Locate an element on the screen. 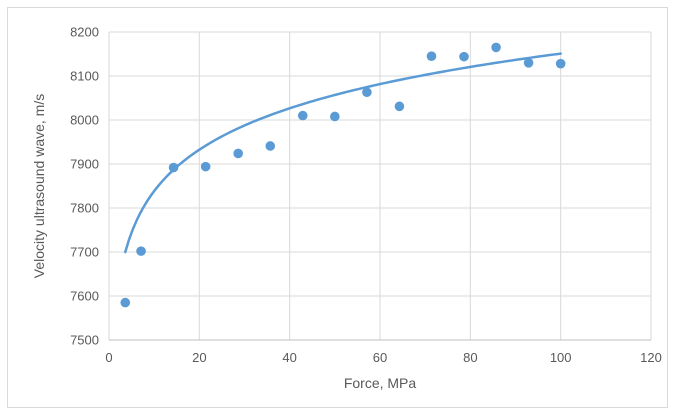  x-tick-label: 40 is located at coordinates (289, 357).